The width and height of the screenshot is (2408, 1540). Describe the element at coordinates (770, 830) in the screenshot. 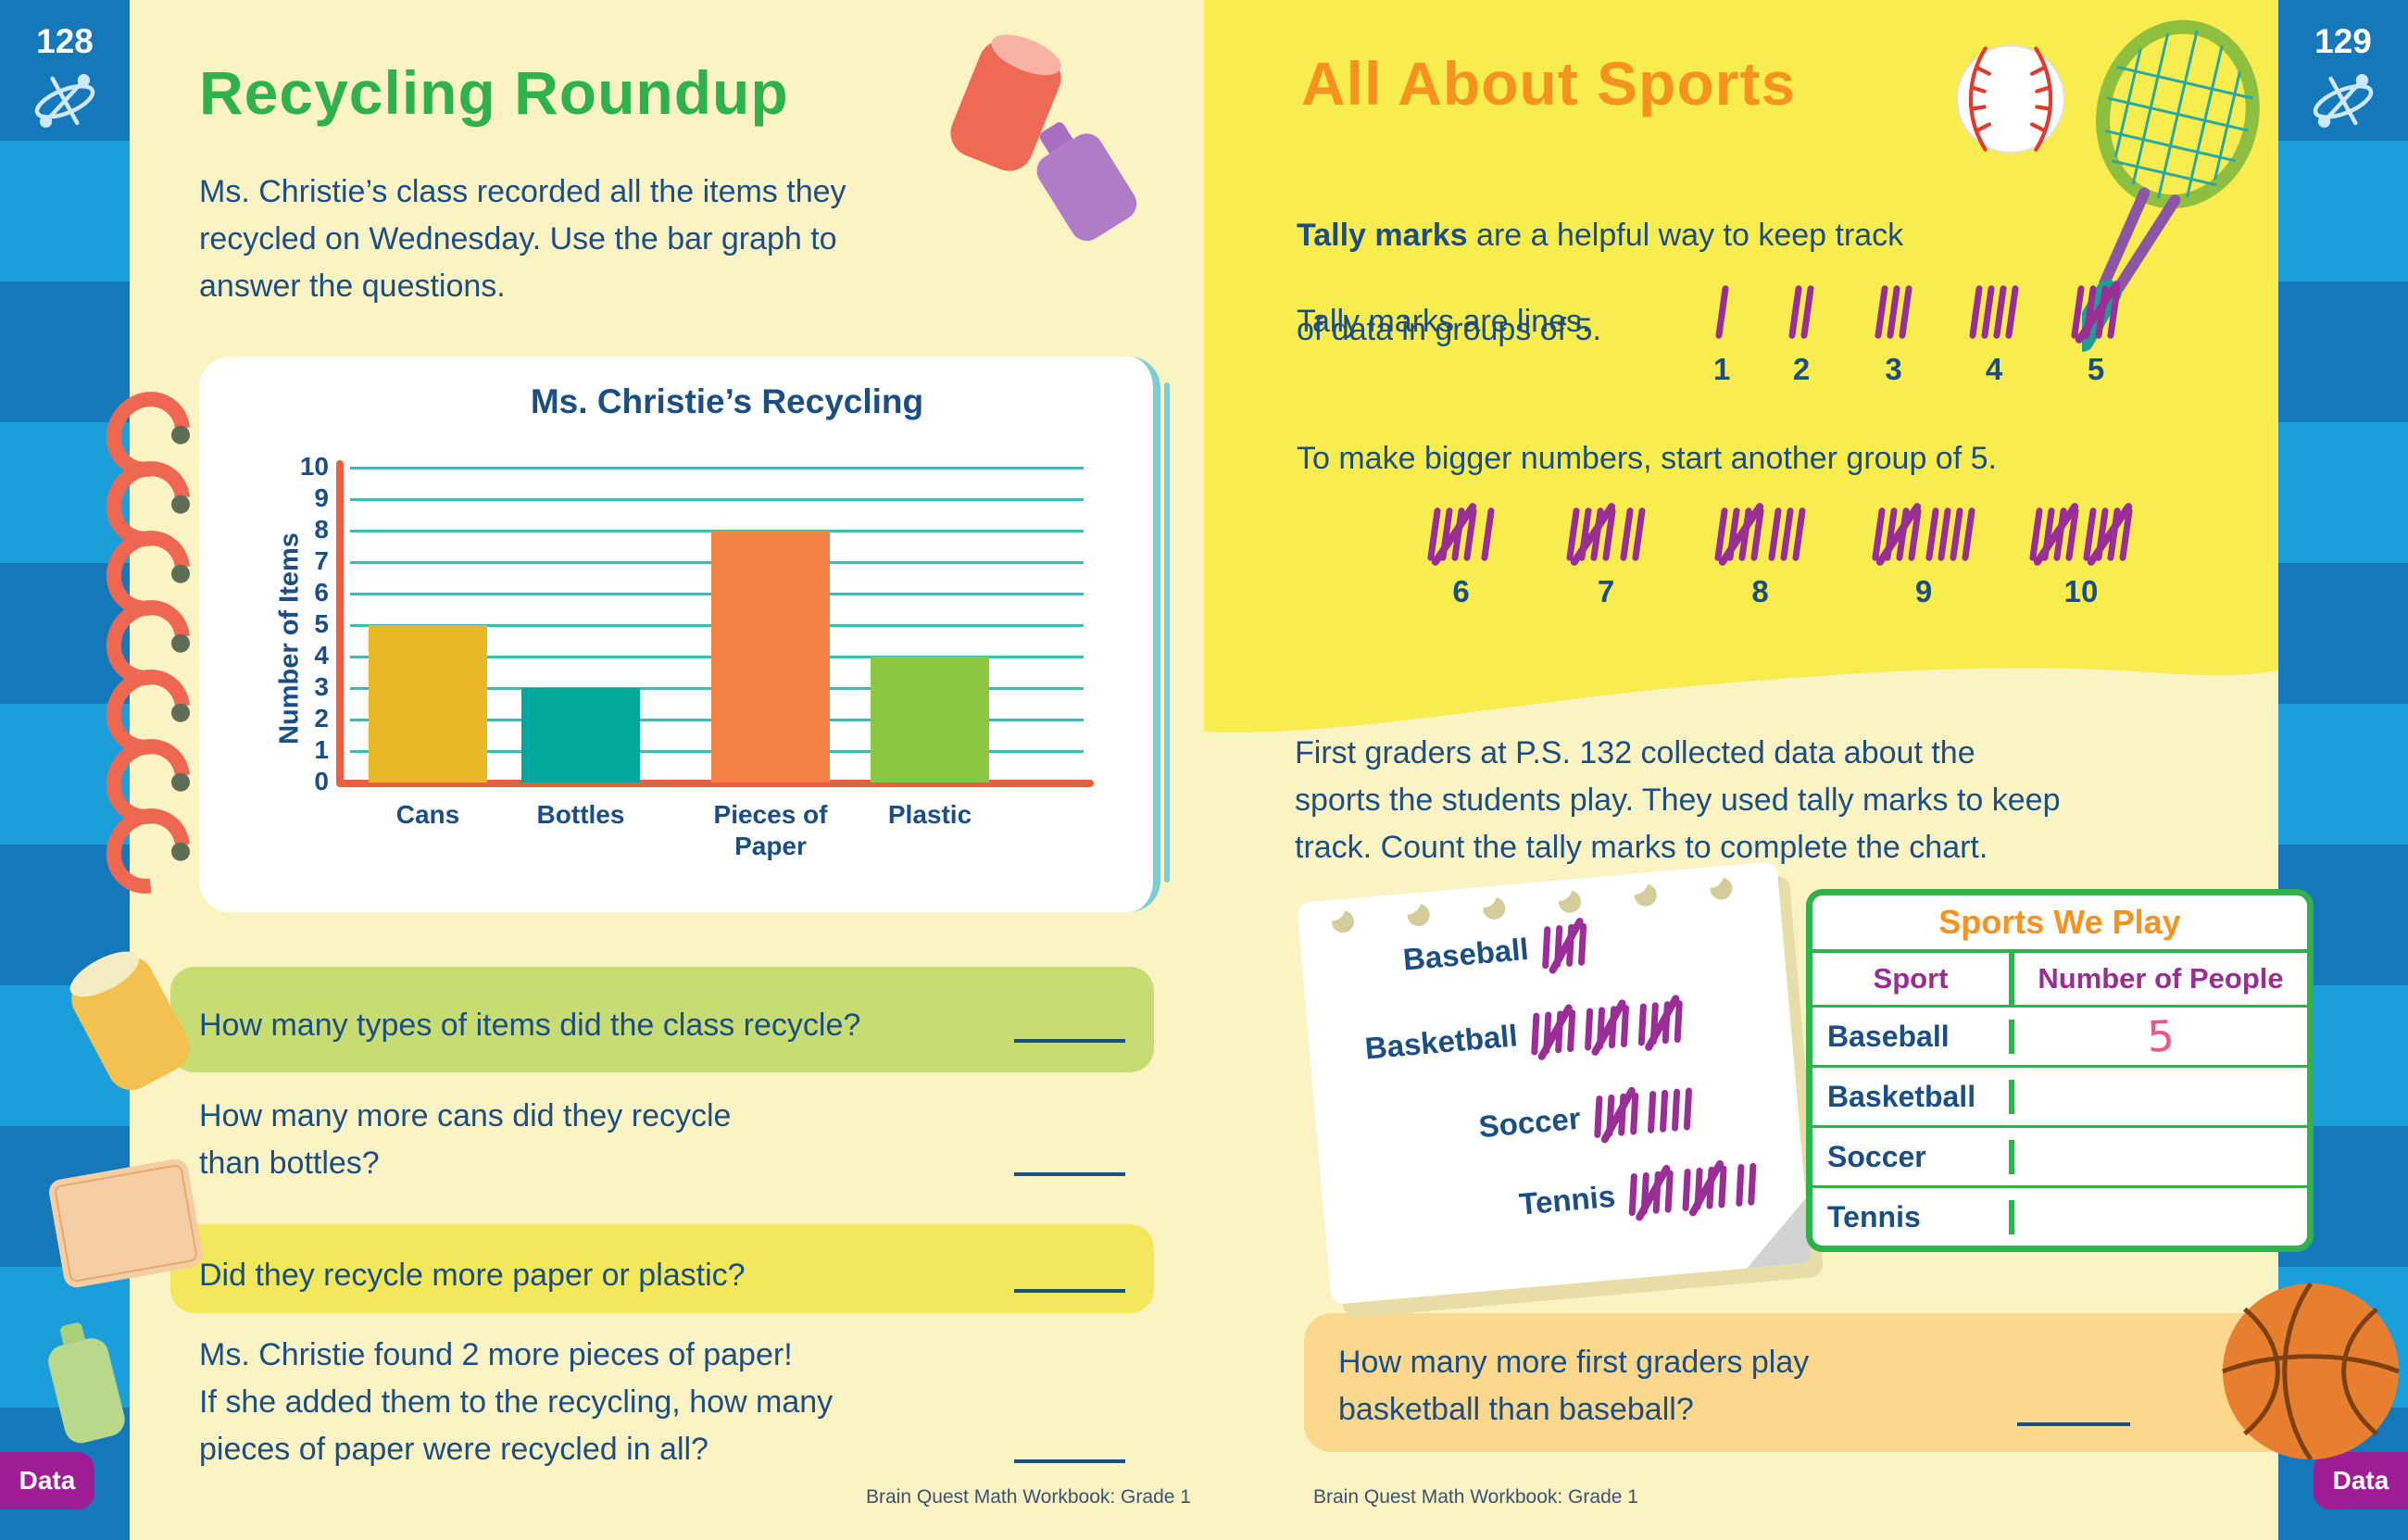

I see `x-label-pieces-of-paper: Pieces of Paper` at that location.